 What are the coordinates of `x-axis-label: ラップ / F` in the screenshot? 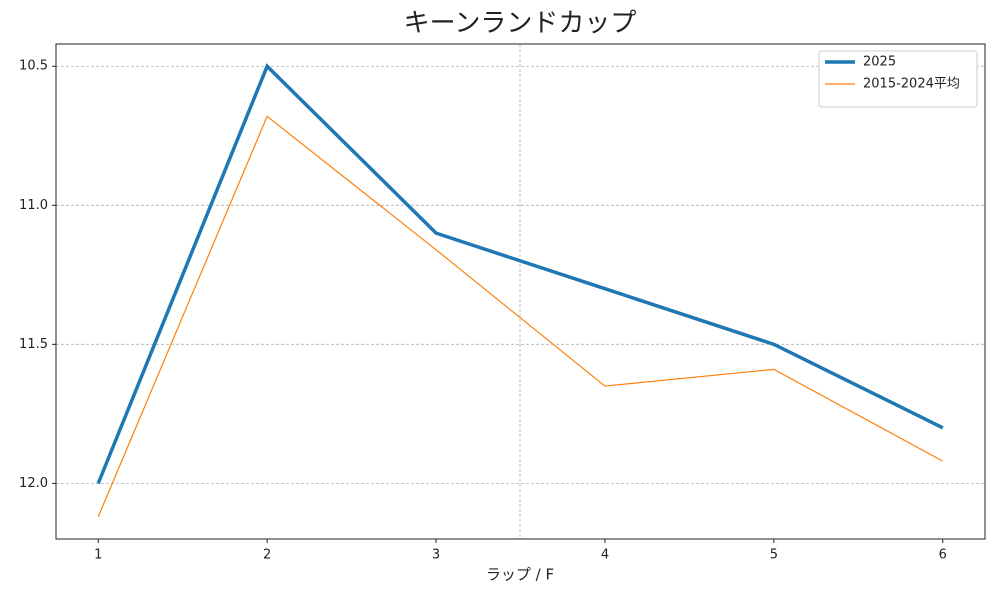 It's located at (520, 575).